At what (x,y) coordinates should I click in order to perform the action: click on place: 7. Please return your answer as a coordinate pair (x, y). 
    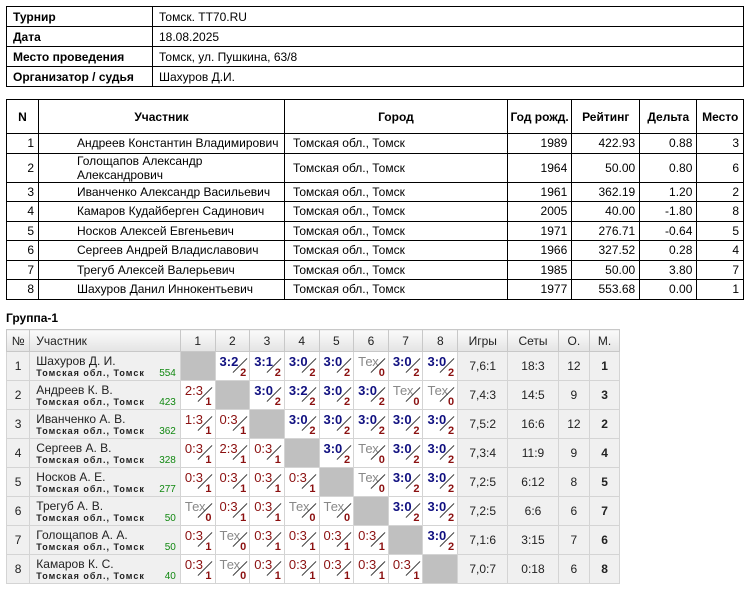
    Looking at the image, I should click on (604, 511).